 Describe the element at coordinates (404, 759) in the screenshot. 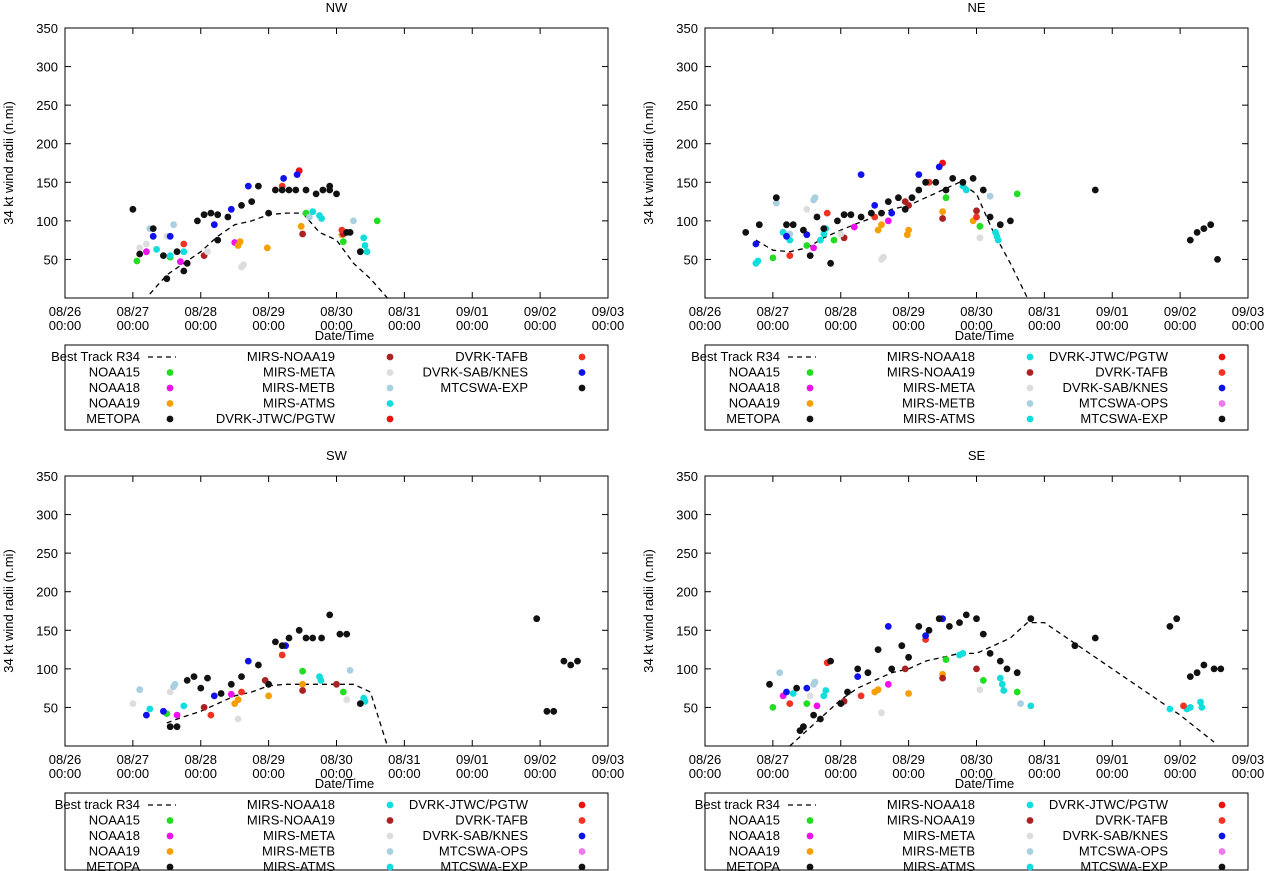

I see `x-tick-label-date: 08/31` at that location.